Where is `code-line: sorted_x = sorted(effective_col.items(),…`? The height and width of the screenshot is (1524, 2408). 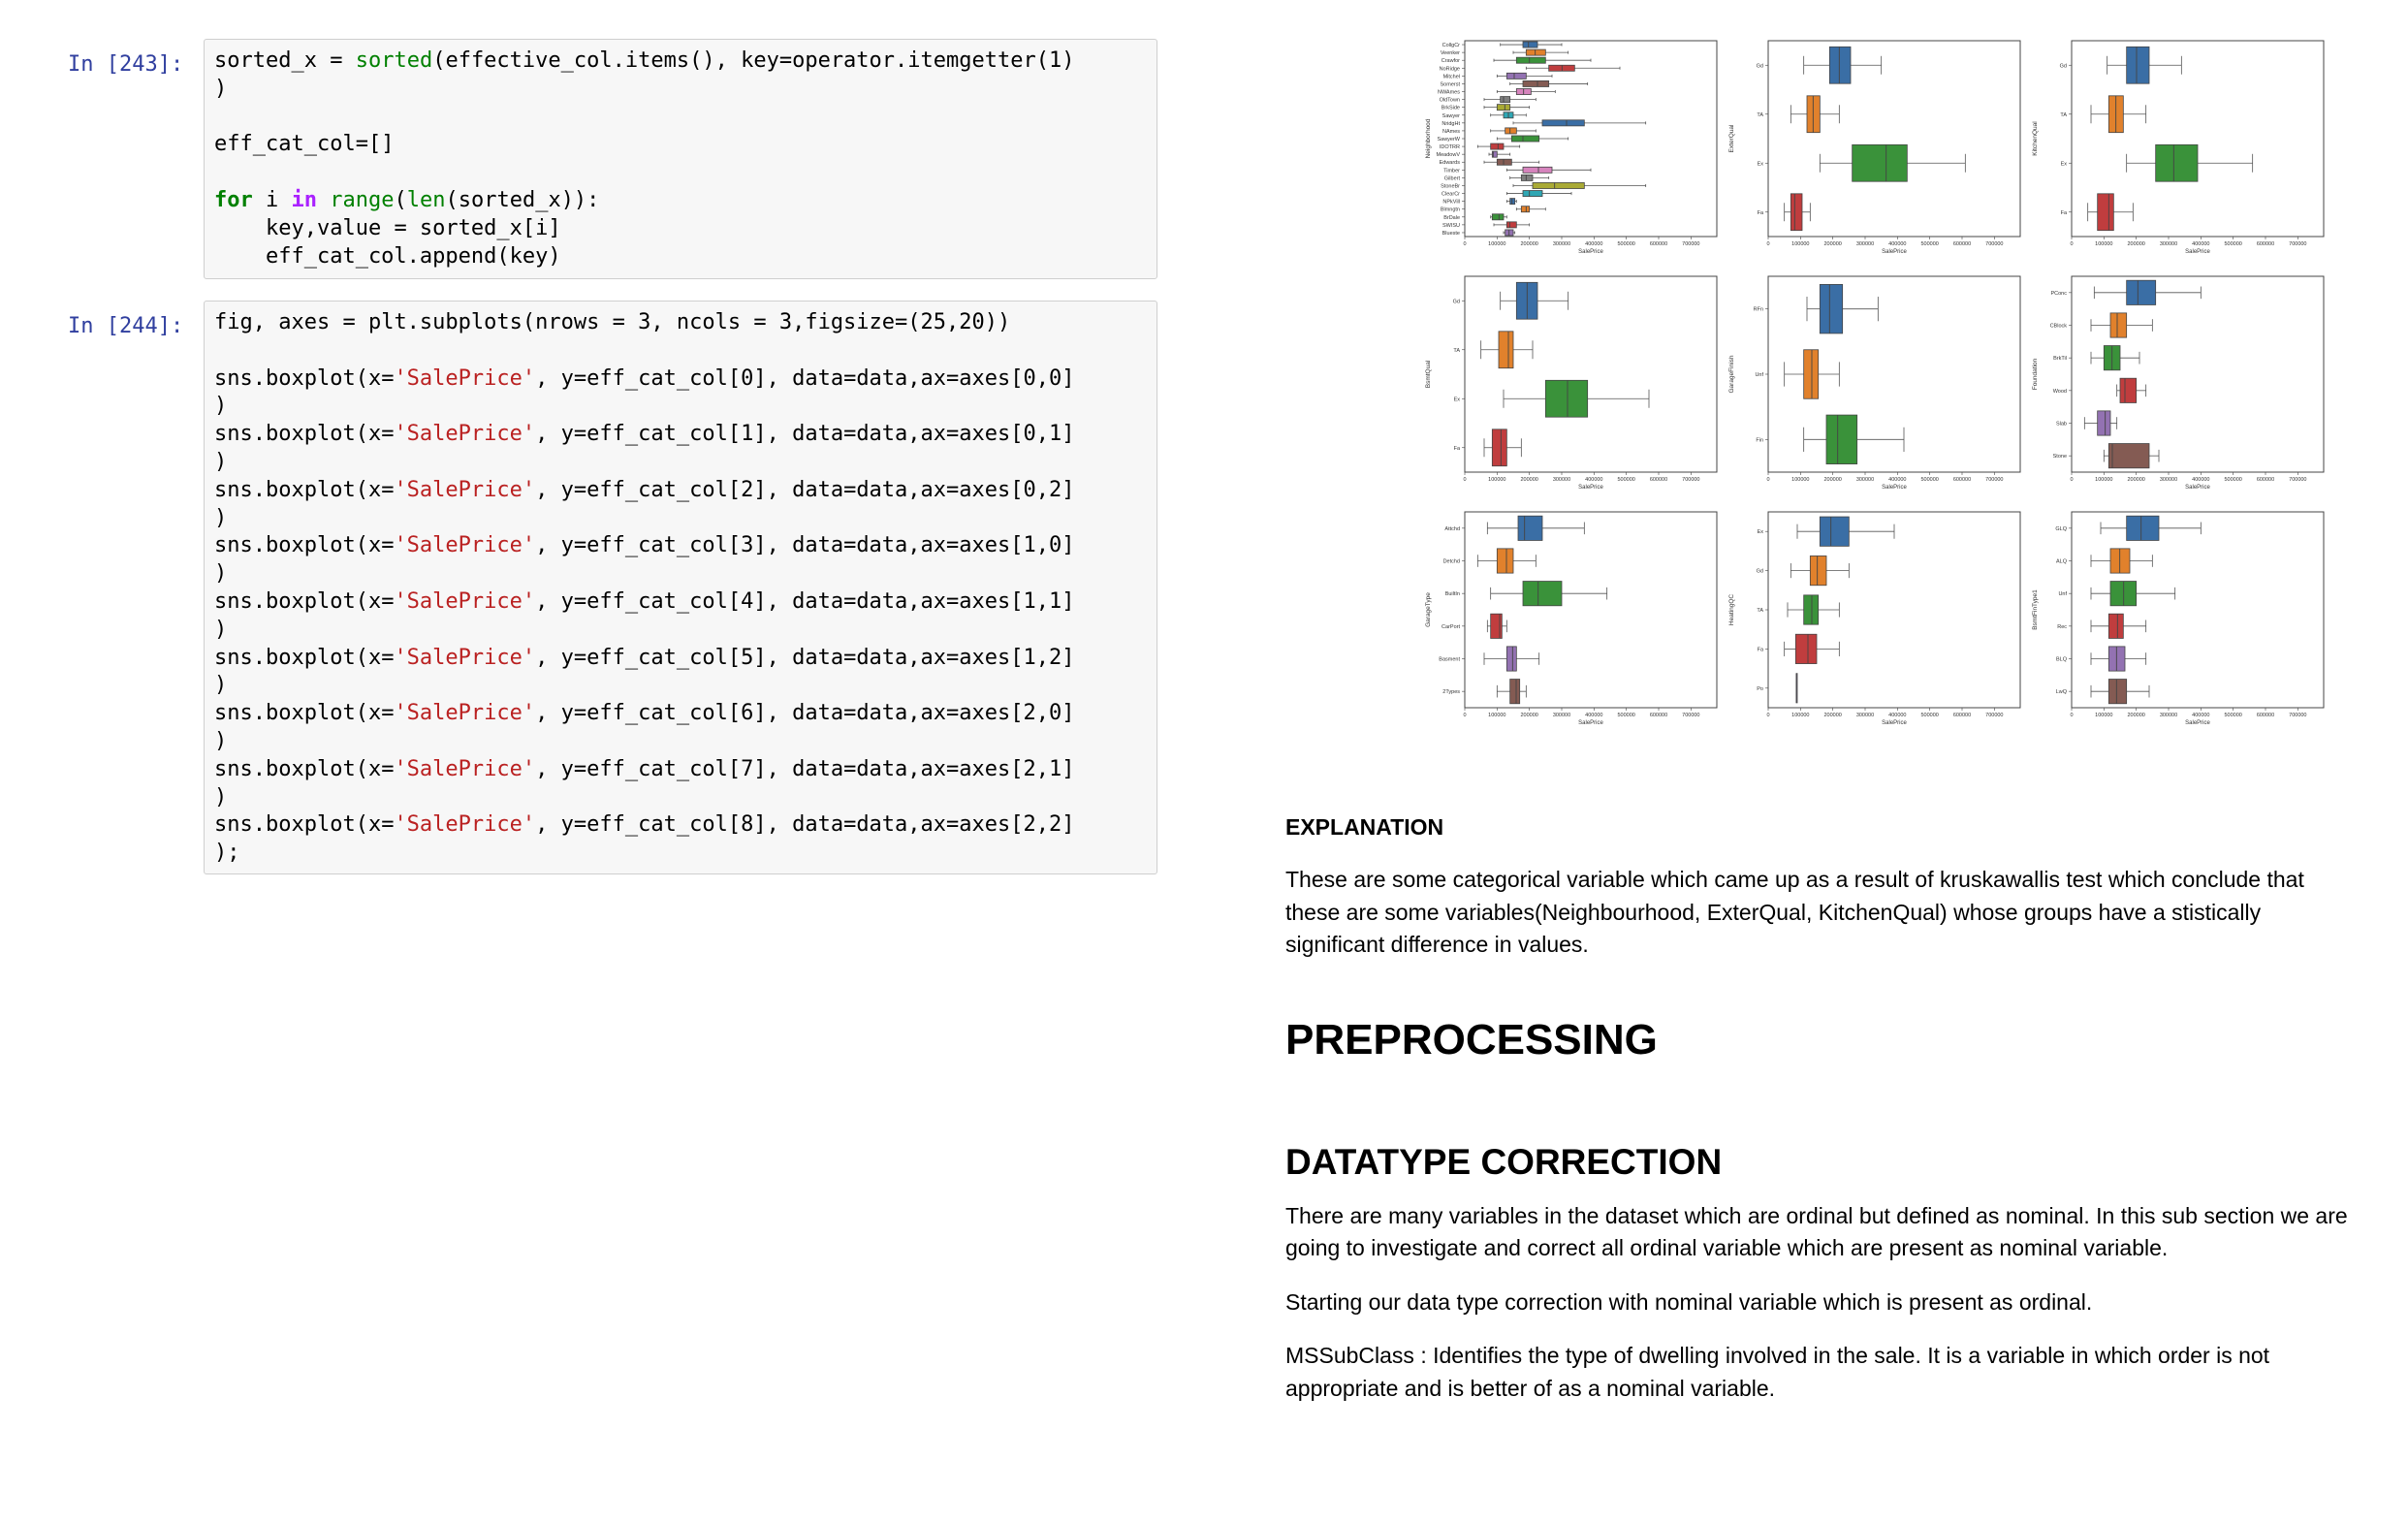
code-line: sorted_x = sorted(effective_col.items(),… is located at coordinates (680, 62).